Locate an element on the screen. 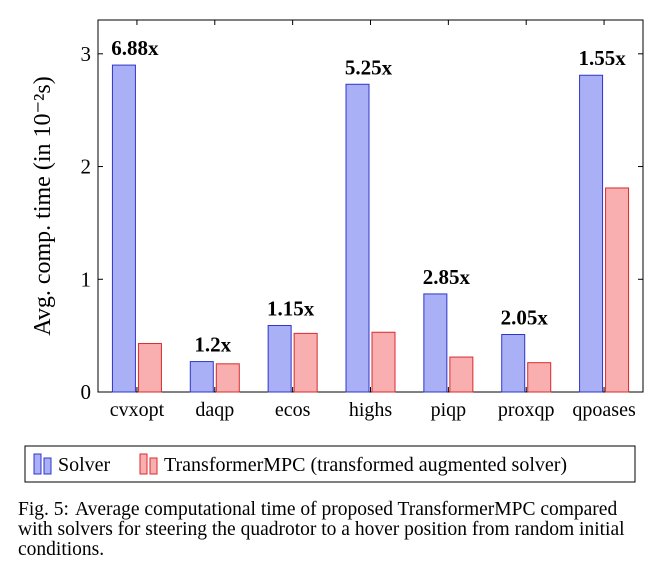  bar-solver-cvxopt is located at coordinates (123, 228).